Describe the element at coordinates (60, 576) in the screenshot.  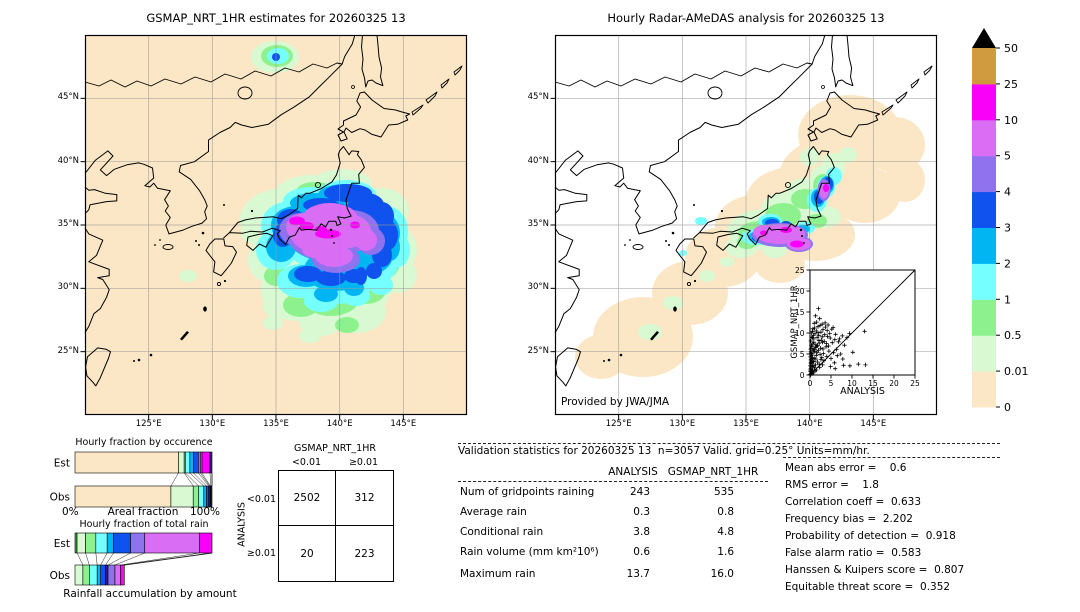
I see `row-label-obs: Obs` at that location.